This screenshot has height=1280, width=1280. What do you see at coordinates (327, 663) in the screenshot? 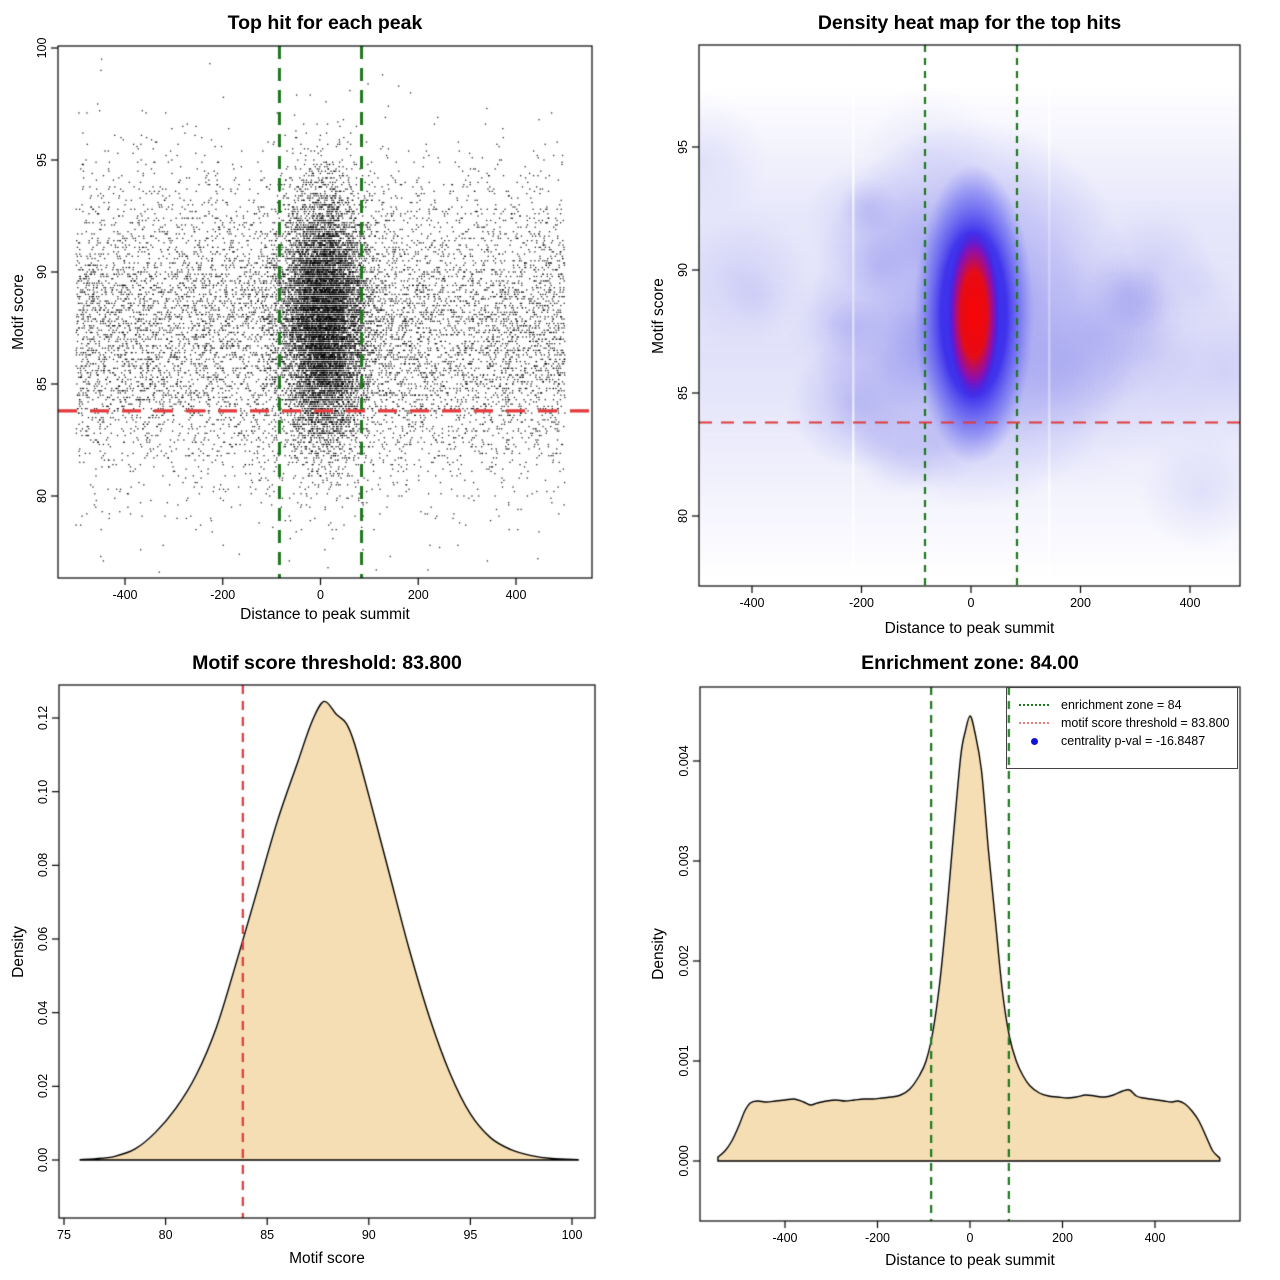
I see `page-title: Motif score threshold: 83.800` at bounding box center [327, 663].